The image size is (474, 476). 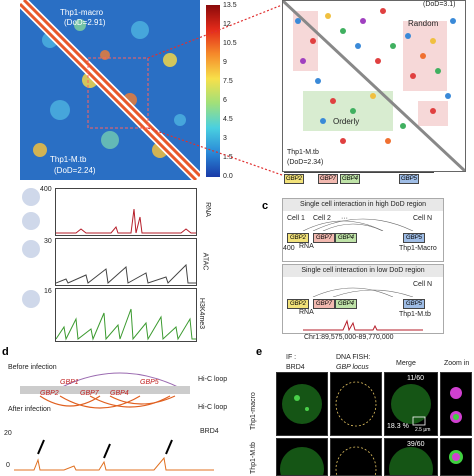 I want to click on d-gene-gbp1: GBP1, so click(x=69, y=382).